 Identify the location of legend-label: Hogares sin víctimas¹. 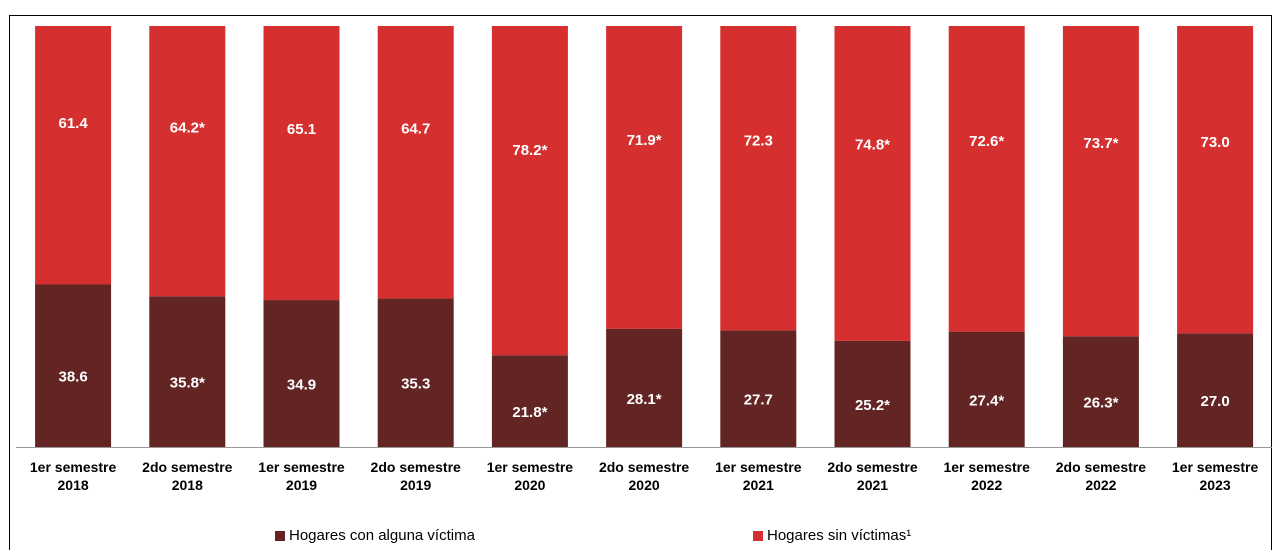
(839, 535).